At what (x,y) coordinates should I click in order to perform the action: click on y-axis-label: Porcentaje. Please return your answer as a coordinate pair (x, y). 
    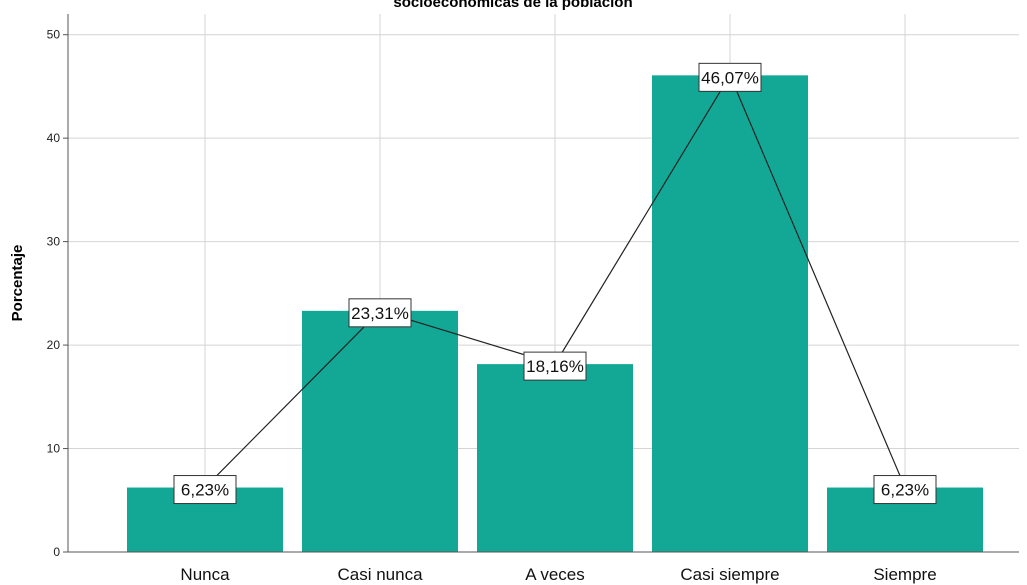
    Looking at the image, I should click on (17, 283).